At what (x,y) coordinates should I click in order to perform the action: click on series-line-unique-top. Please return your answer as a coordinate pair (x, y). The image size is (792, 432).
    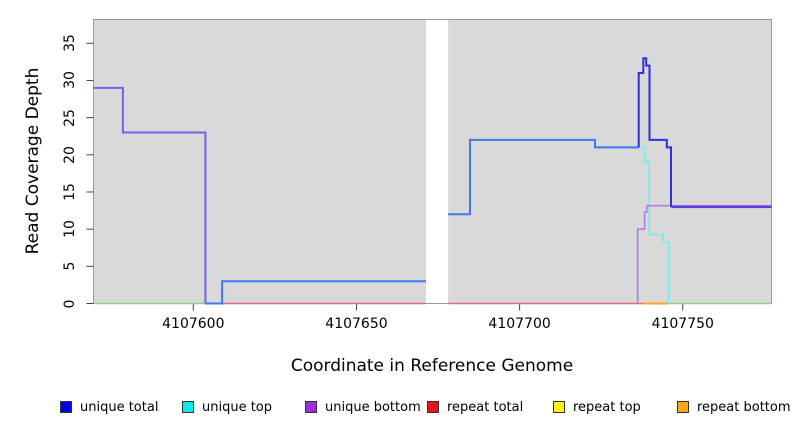
    Looking at the image, I should click on (633, 225).